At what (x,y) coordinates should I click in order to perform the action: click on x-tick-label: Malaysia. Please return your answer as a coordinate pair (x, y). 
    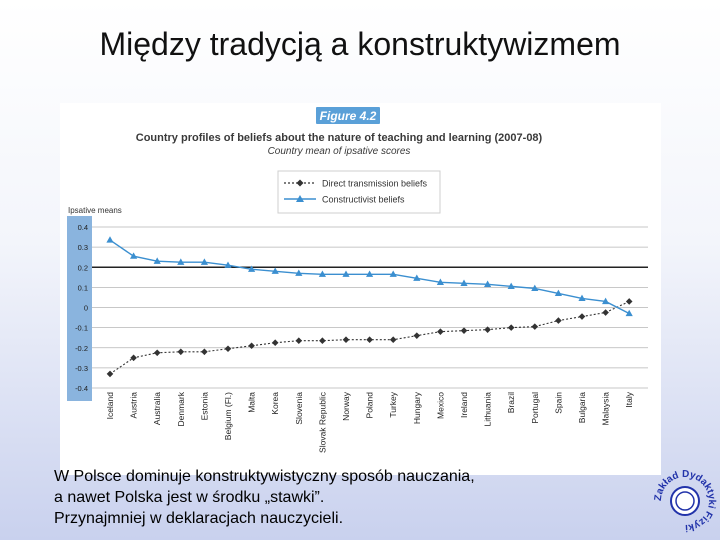
    Looking at the image, I should click on (606, 409).